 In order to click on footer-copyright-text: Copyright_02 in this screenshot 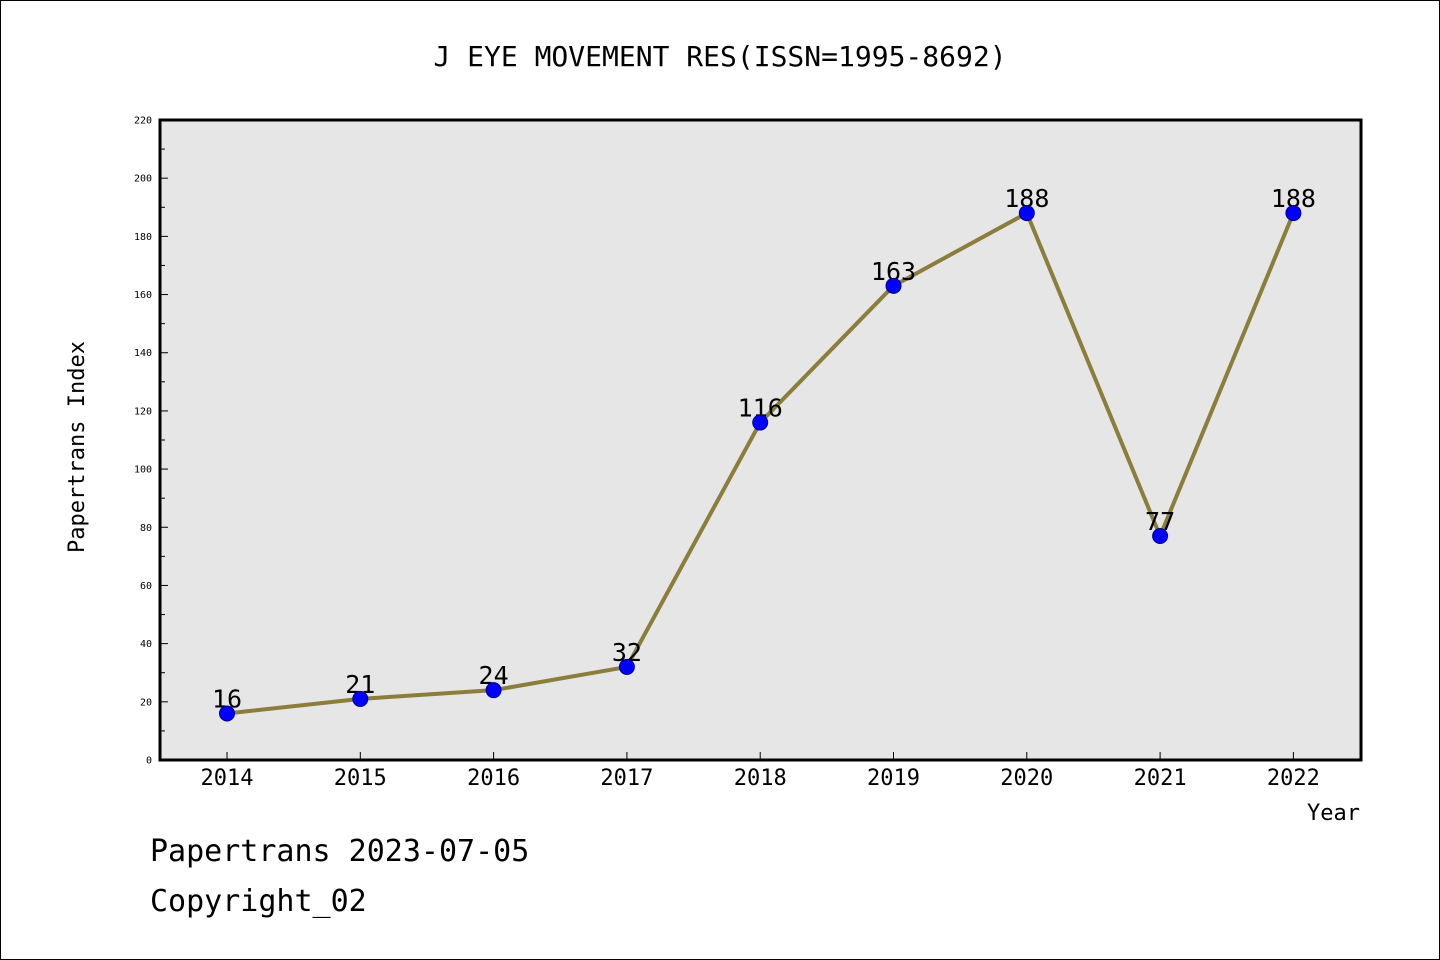, I will do `click(258, 901)`.